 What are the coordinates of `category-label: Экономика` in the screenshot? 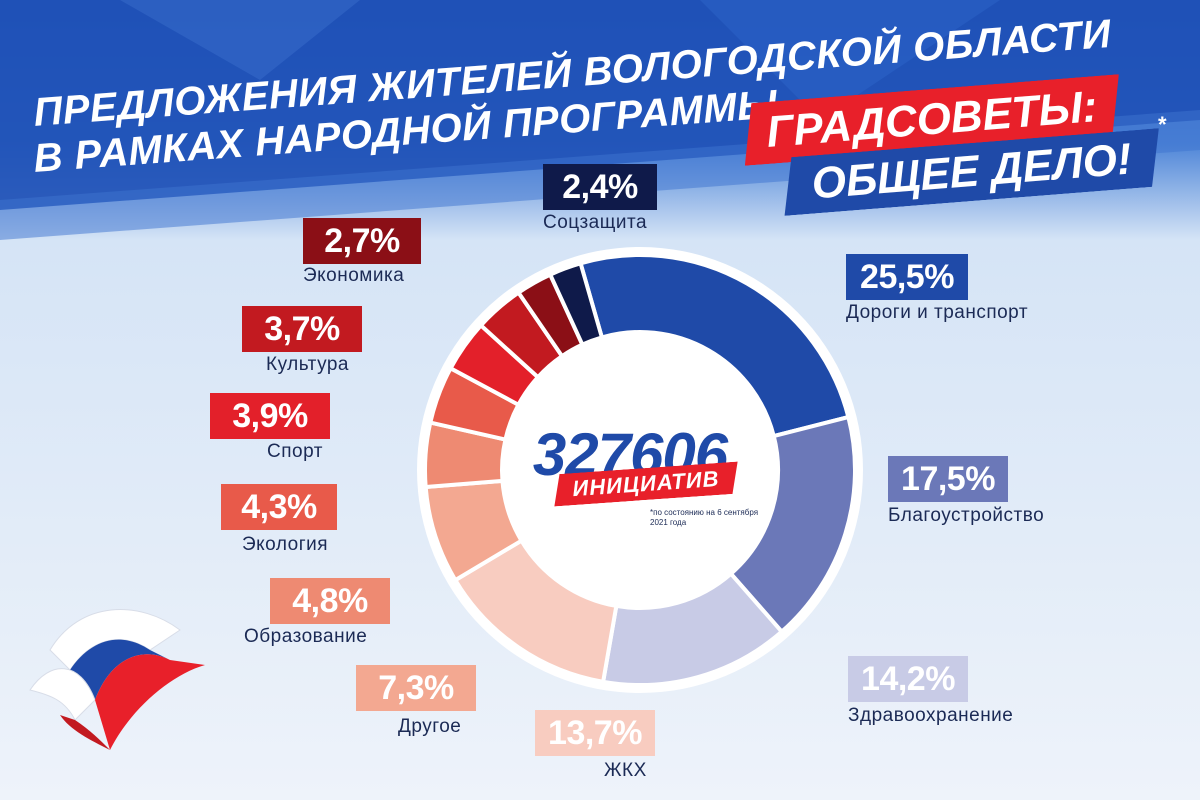 It's located at (354, 275).